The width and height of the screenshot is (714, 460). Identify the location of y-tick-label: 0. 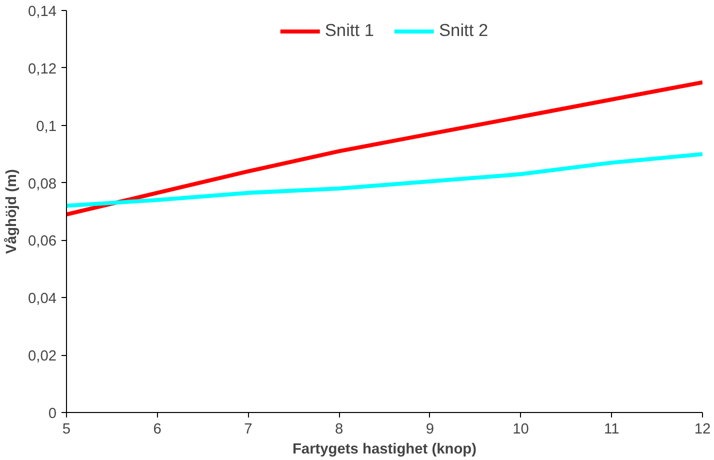
(52, 414).